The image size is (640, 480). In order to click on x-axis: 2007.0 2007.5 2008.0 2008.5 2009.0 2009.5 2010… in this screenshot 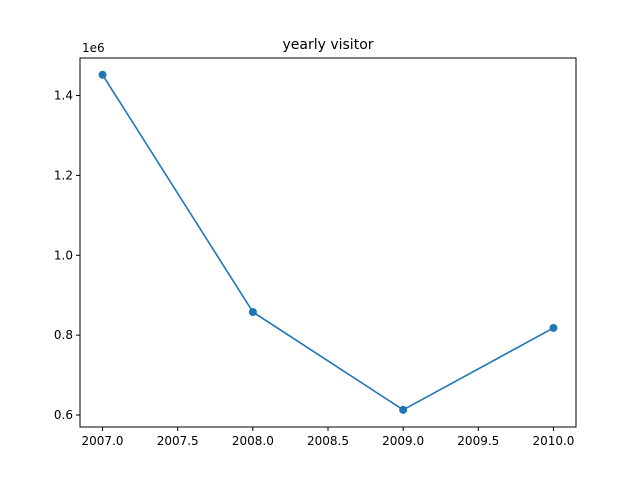, I will do `click(328, 437)`.